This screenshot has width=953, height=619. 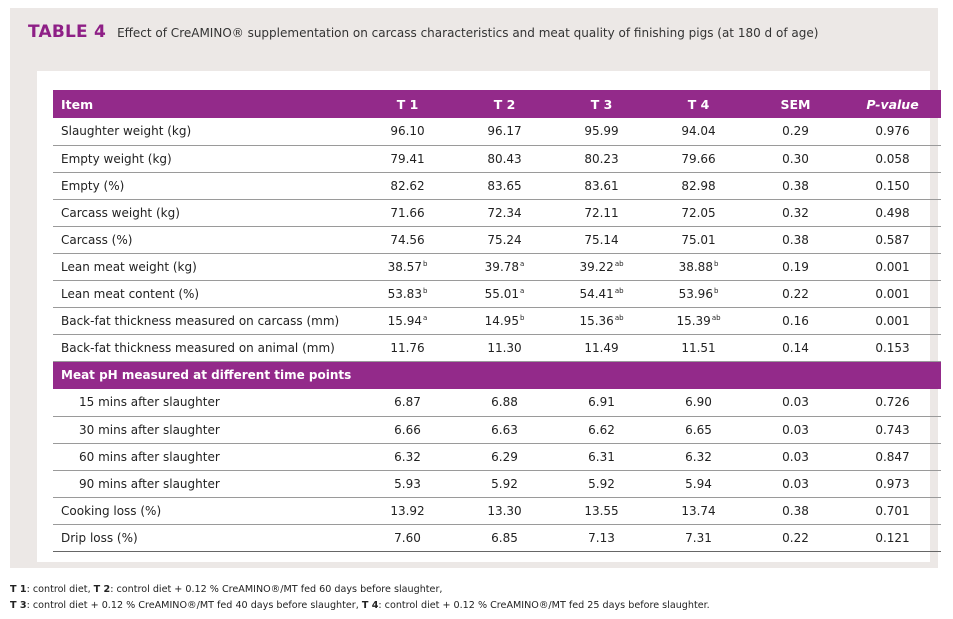 I want to click on cell-value: 7.60, so click(x=407, y=537).